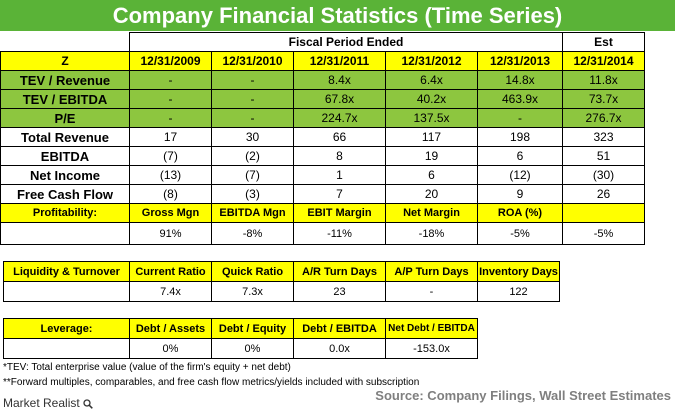 The width and height of the screenshot is (675, 416). Describe the element at coordinates (603, 42) in the screenshot. I see `est-header: Est` at that location.